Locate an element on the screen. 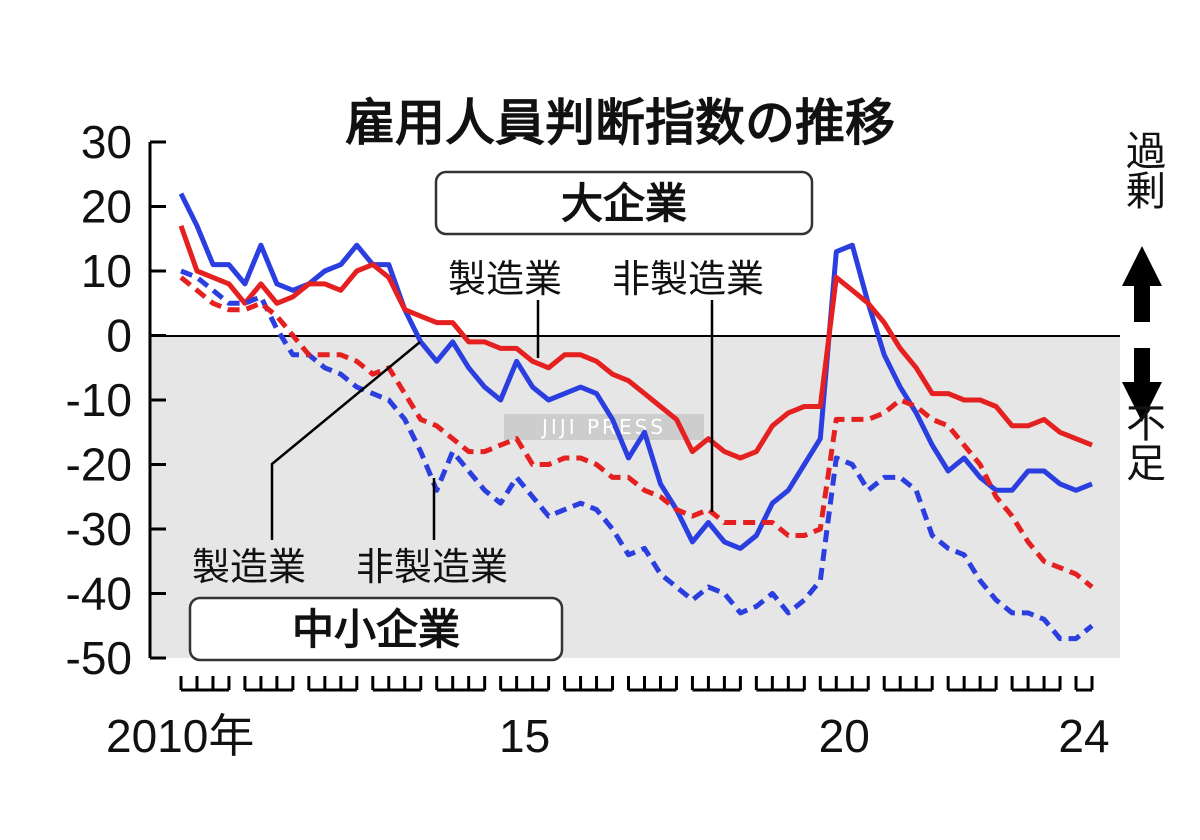 Image resolution: width=1200 pixels, height=840 pixels. top-label-manufacturing: 製造業 is located at coordinates (505, 279).